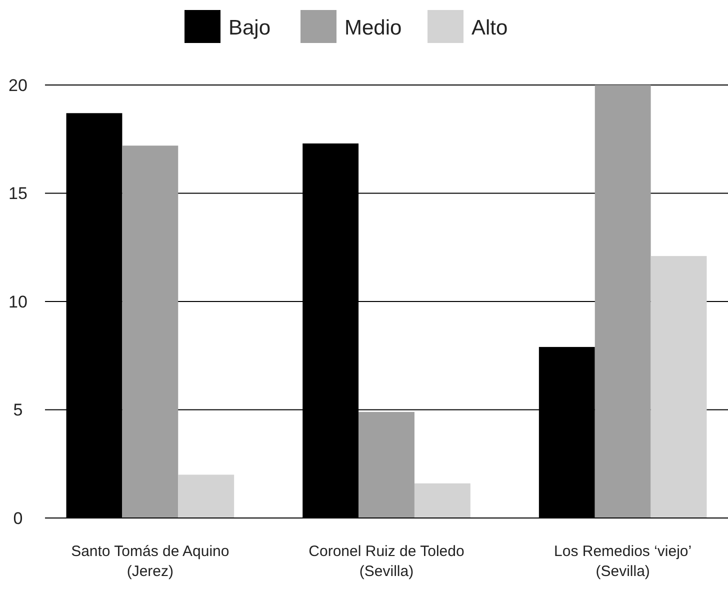  What do you see at coordinates (18, 410) in the screenshot?
I see `y-tick-label: 5` at bounding box center [18, 410].